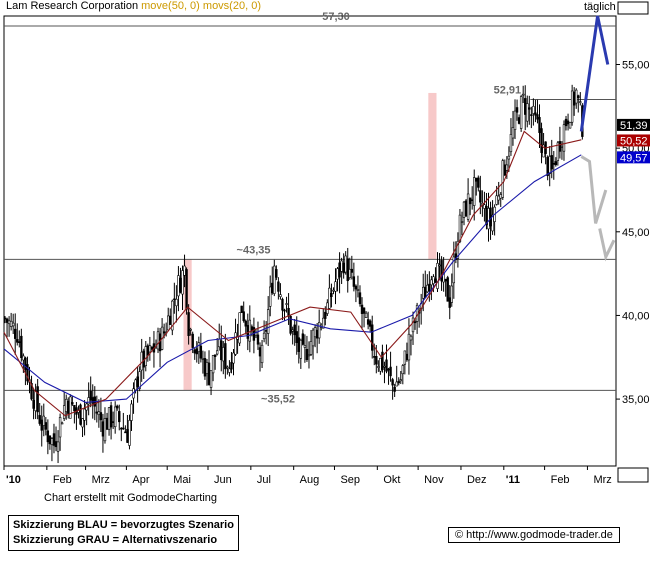  What do you see at coordinates (539, 535) in the screenshot?
I see `source-url: http://www.godmode-trader.de` at bounding box center [539, 535].